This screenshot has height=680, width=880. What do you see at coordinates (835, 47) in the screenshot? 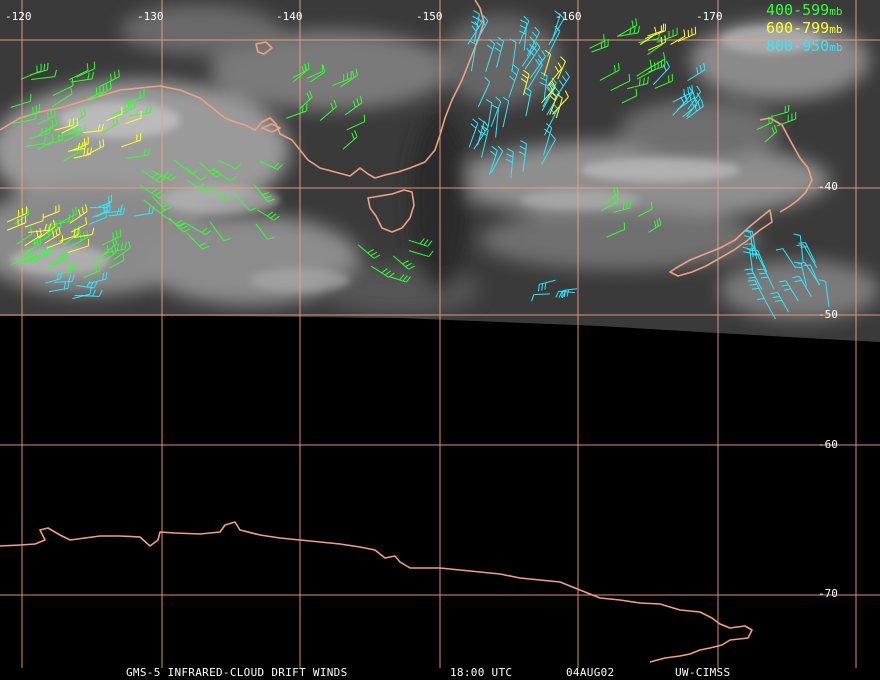
I see `legend-unit: mb` at bounding box center [835, 47].